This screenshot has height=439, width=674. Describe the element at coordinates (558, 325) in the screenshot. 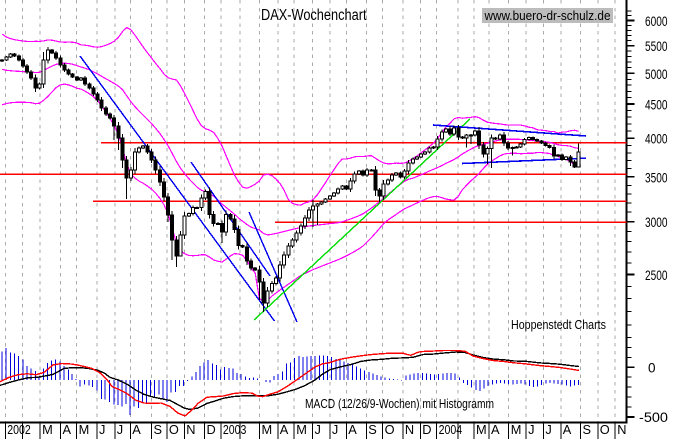

I see `svg-text: Hoppenstedt Charts` at that location.